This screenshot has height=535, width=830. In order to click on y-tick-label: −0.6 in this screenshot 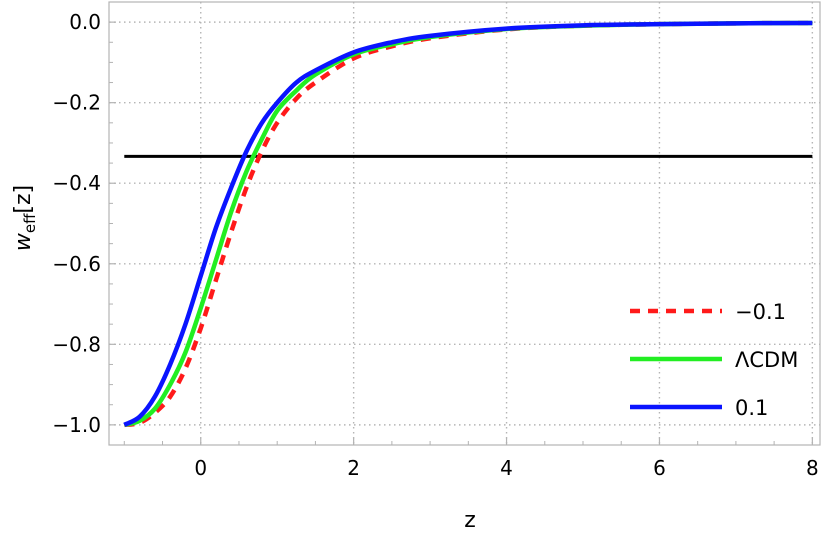, I will do `click(76, 264)`.